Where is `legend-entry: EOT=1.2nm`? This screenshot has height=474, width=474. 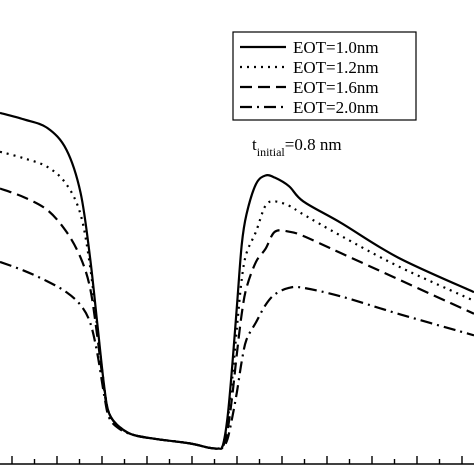
legend-entry: EOT=1.2nm is located at coordinates (309, 67).